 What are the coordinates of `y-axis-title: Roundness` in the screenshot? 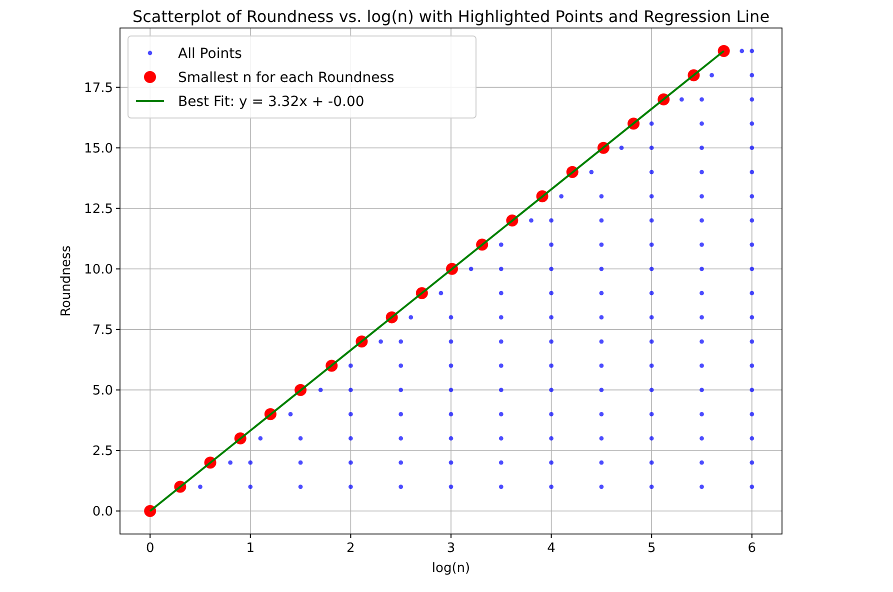 It's located at (66, 280).